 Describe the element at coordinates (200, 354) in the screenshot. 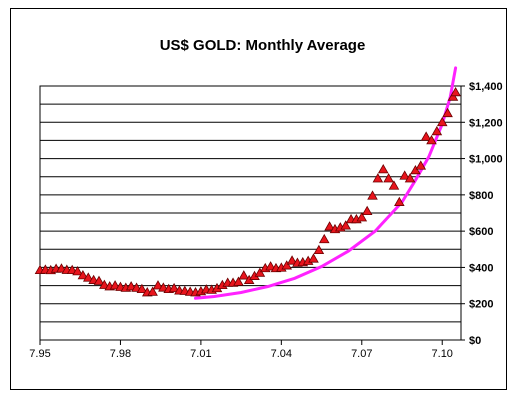

I see `x-tick-label: 7.01` at that location.